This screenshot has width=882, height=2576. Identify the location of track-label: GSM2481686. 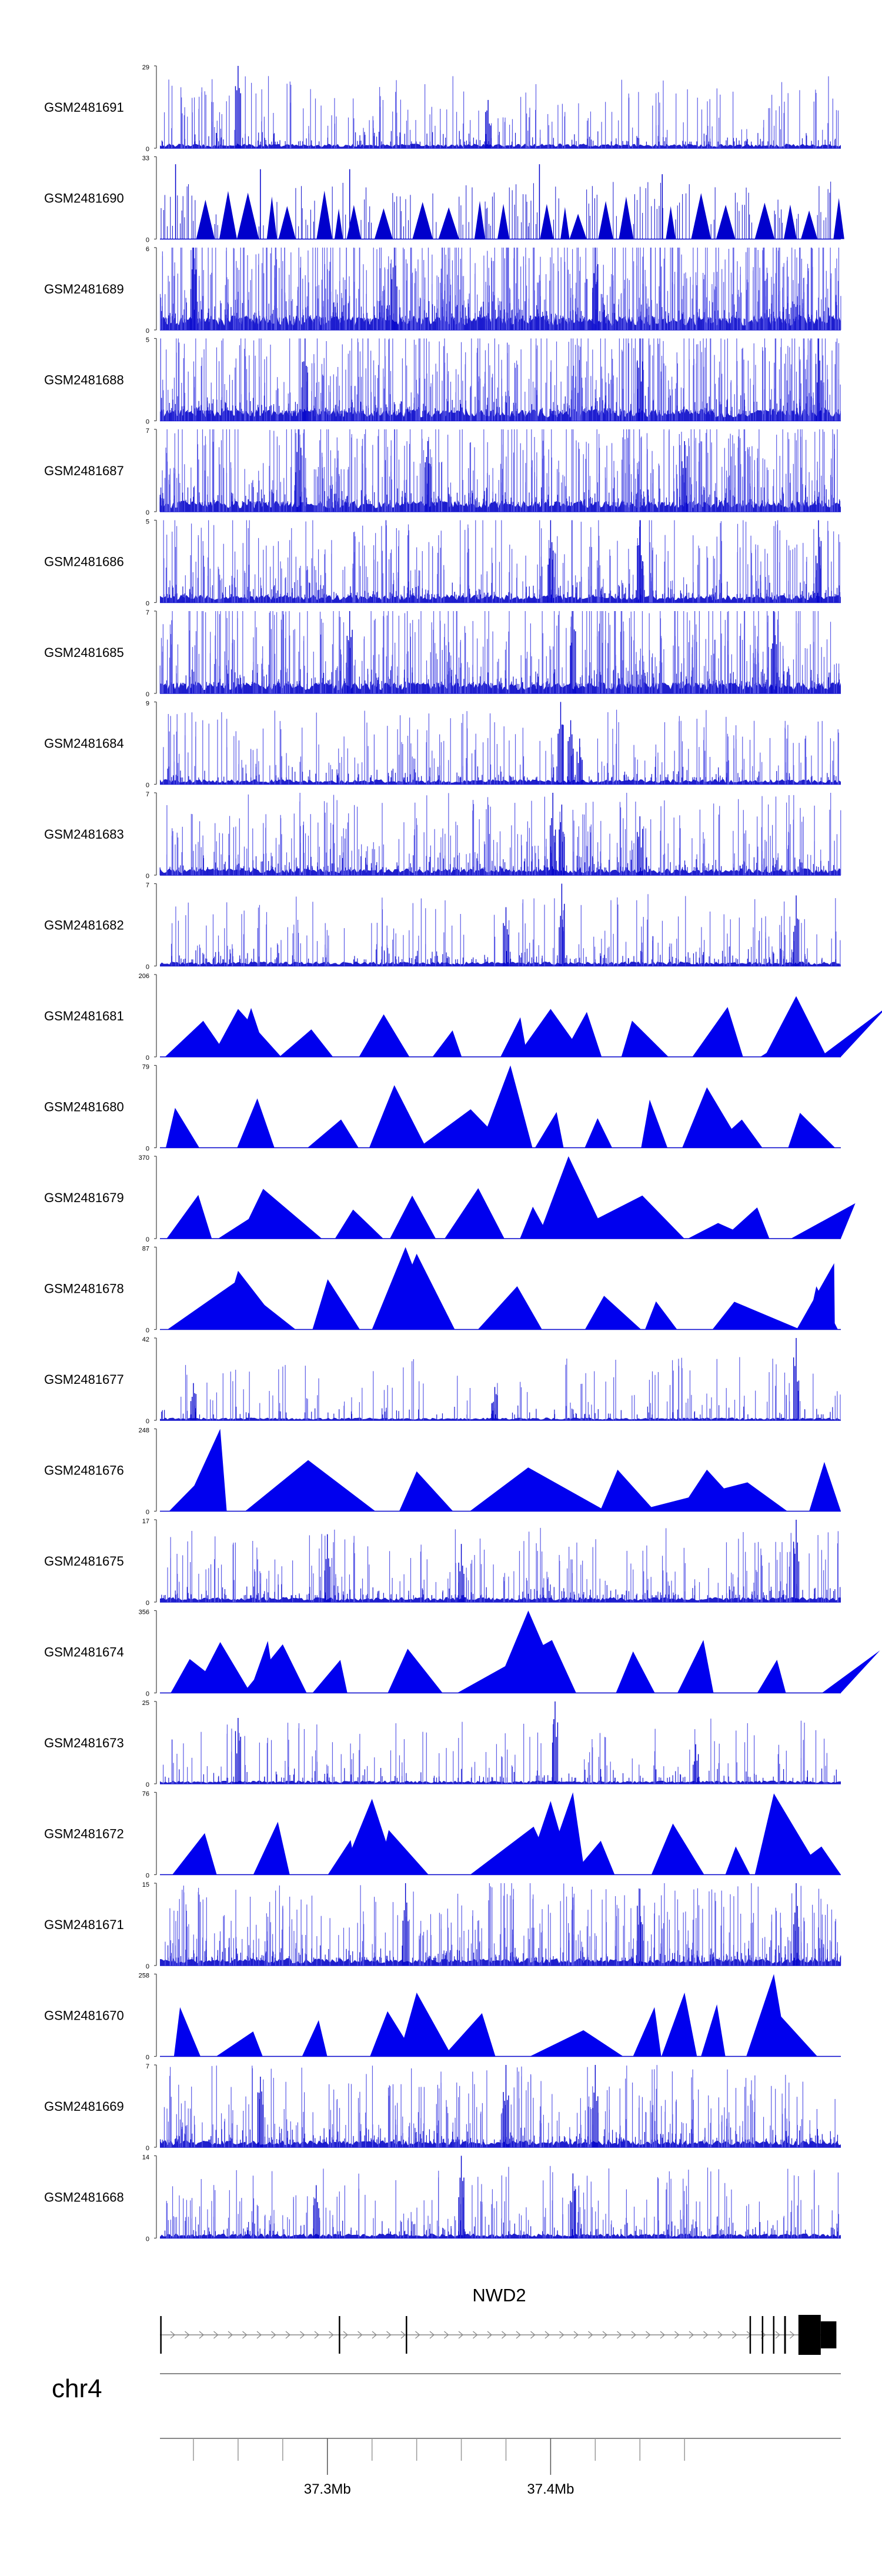
(84, 562).